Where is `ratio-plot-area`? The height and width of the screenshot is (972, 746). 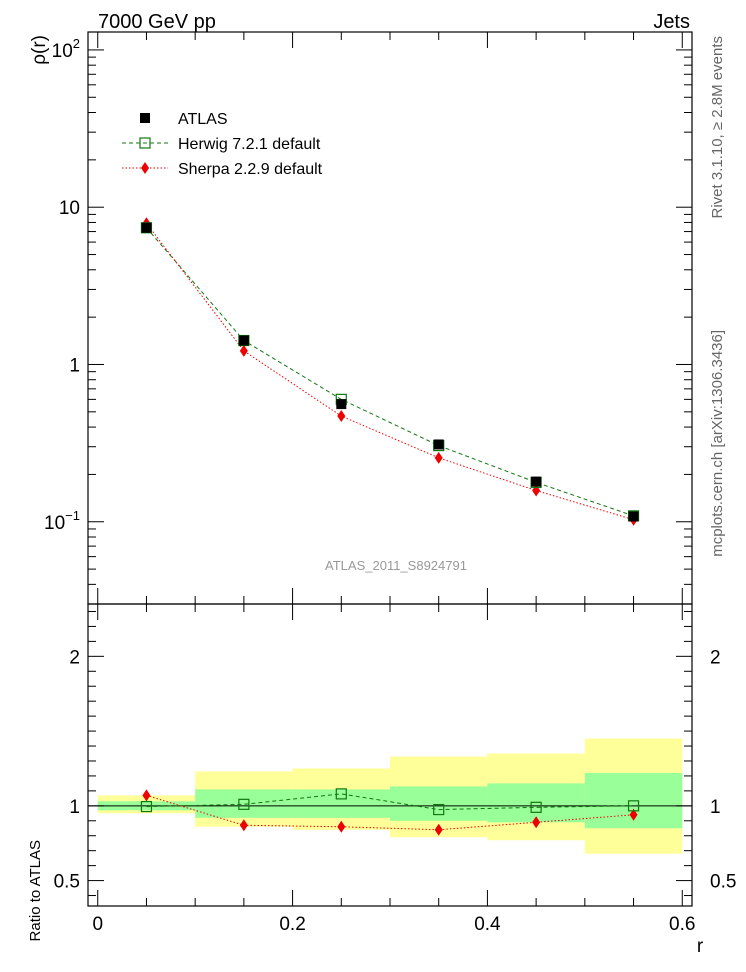 ratio-plot-area is located at coordinates (390, 796).